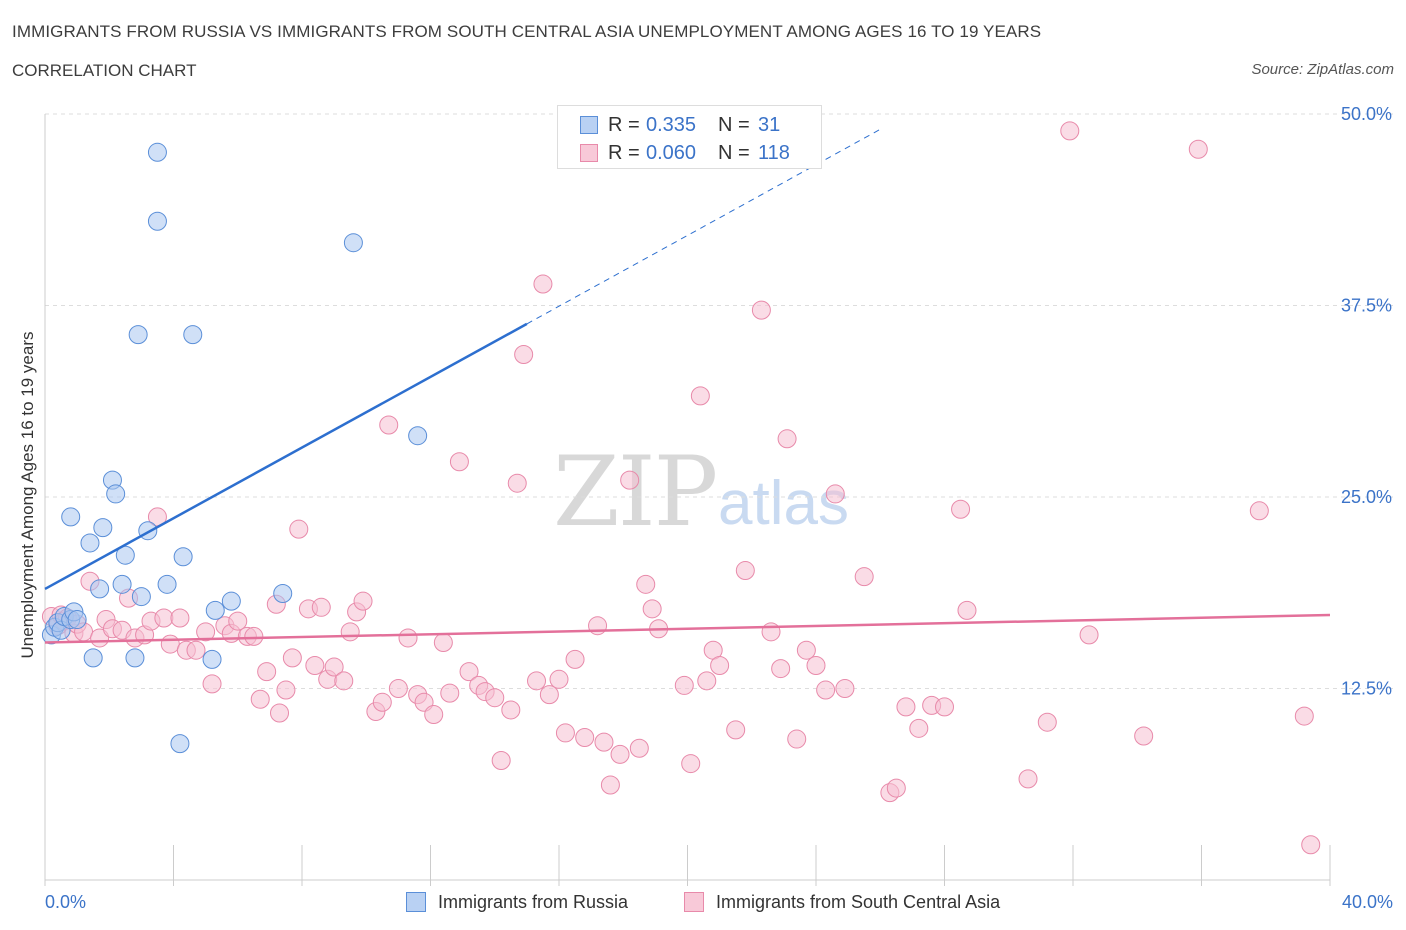  What do you see at coordinates (1366, 689) in the screenshot?
I see `y-tick-label: 12.5%` at bounding box center [1366, 689].